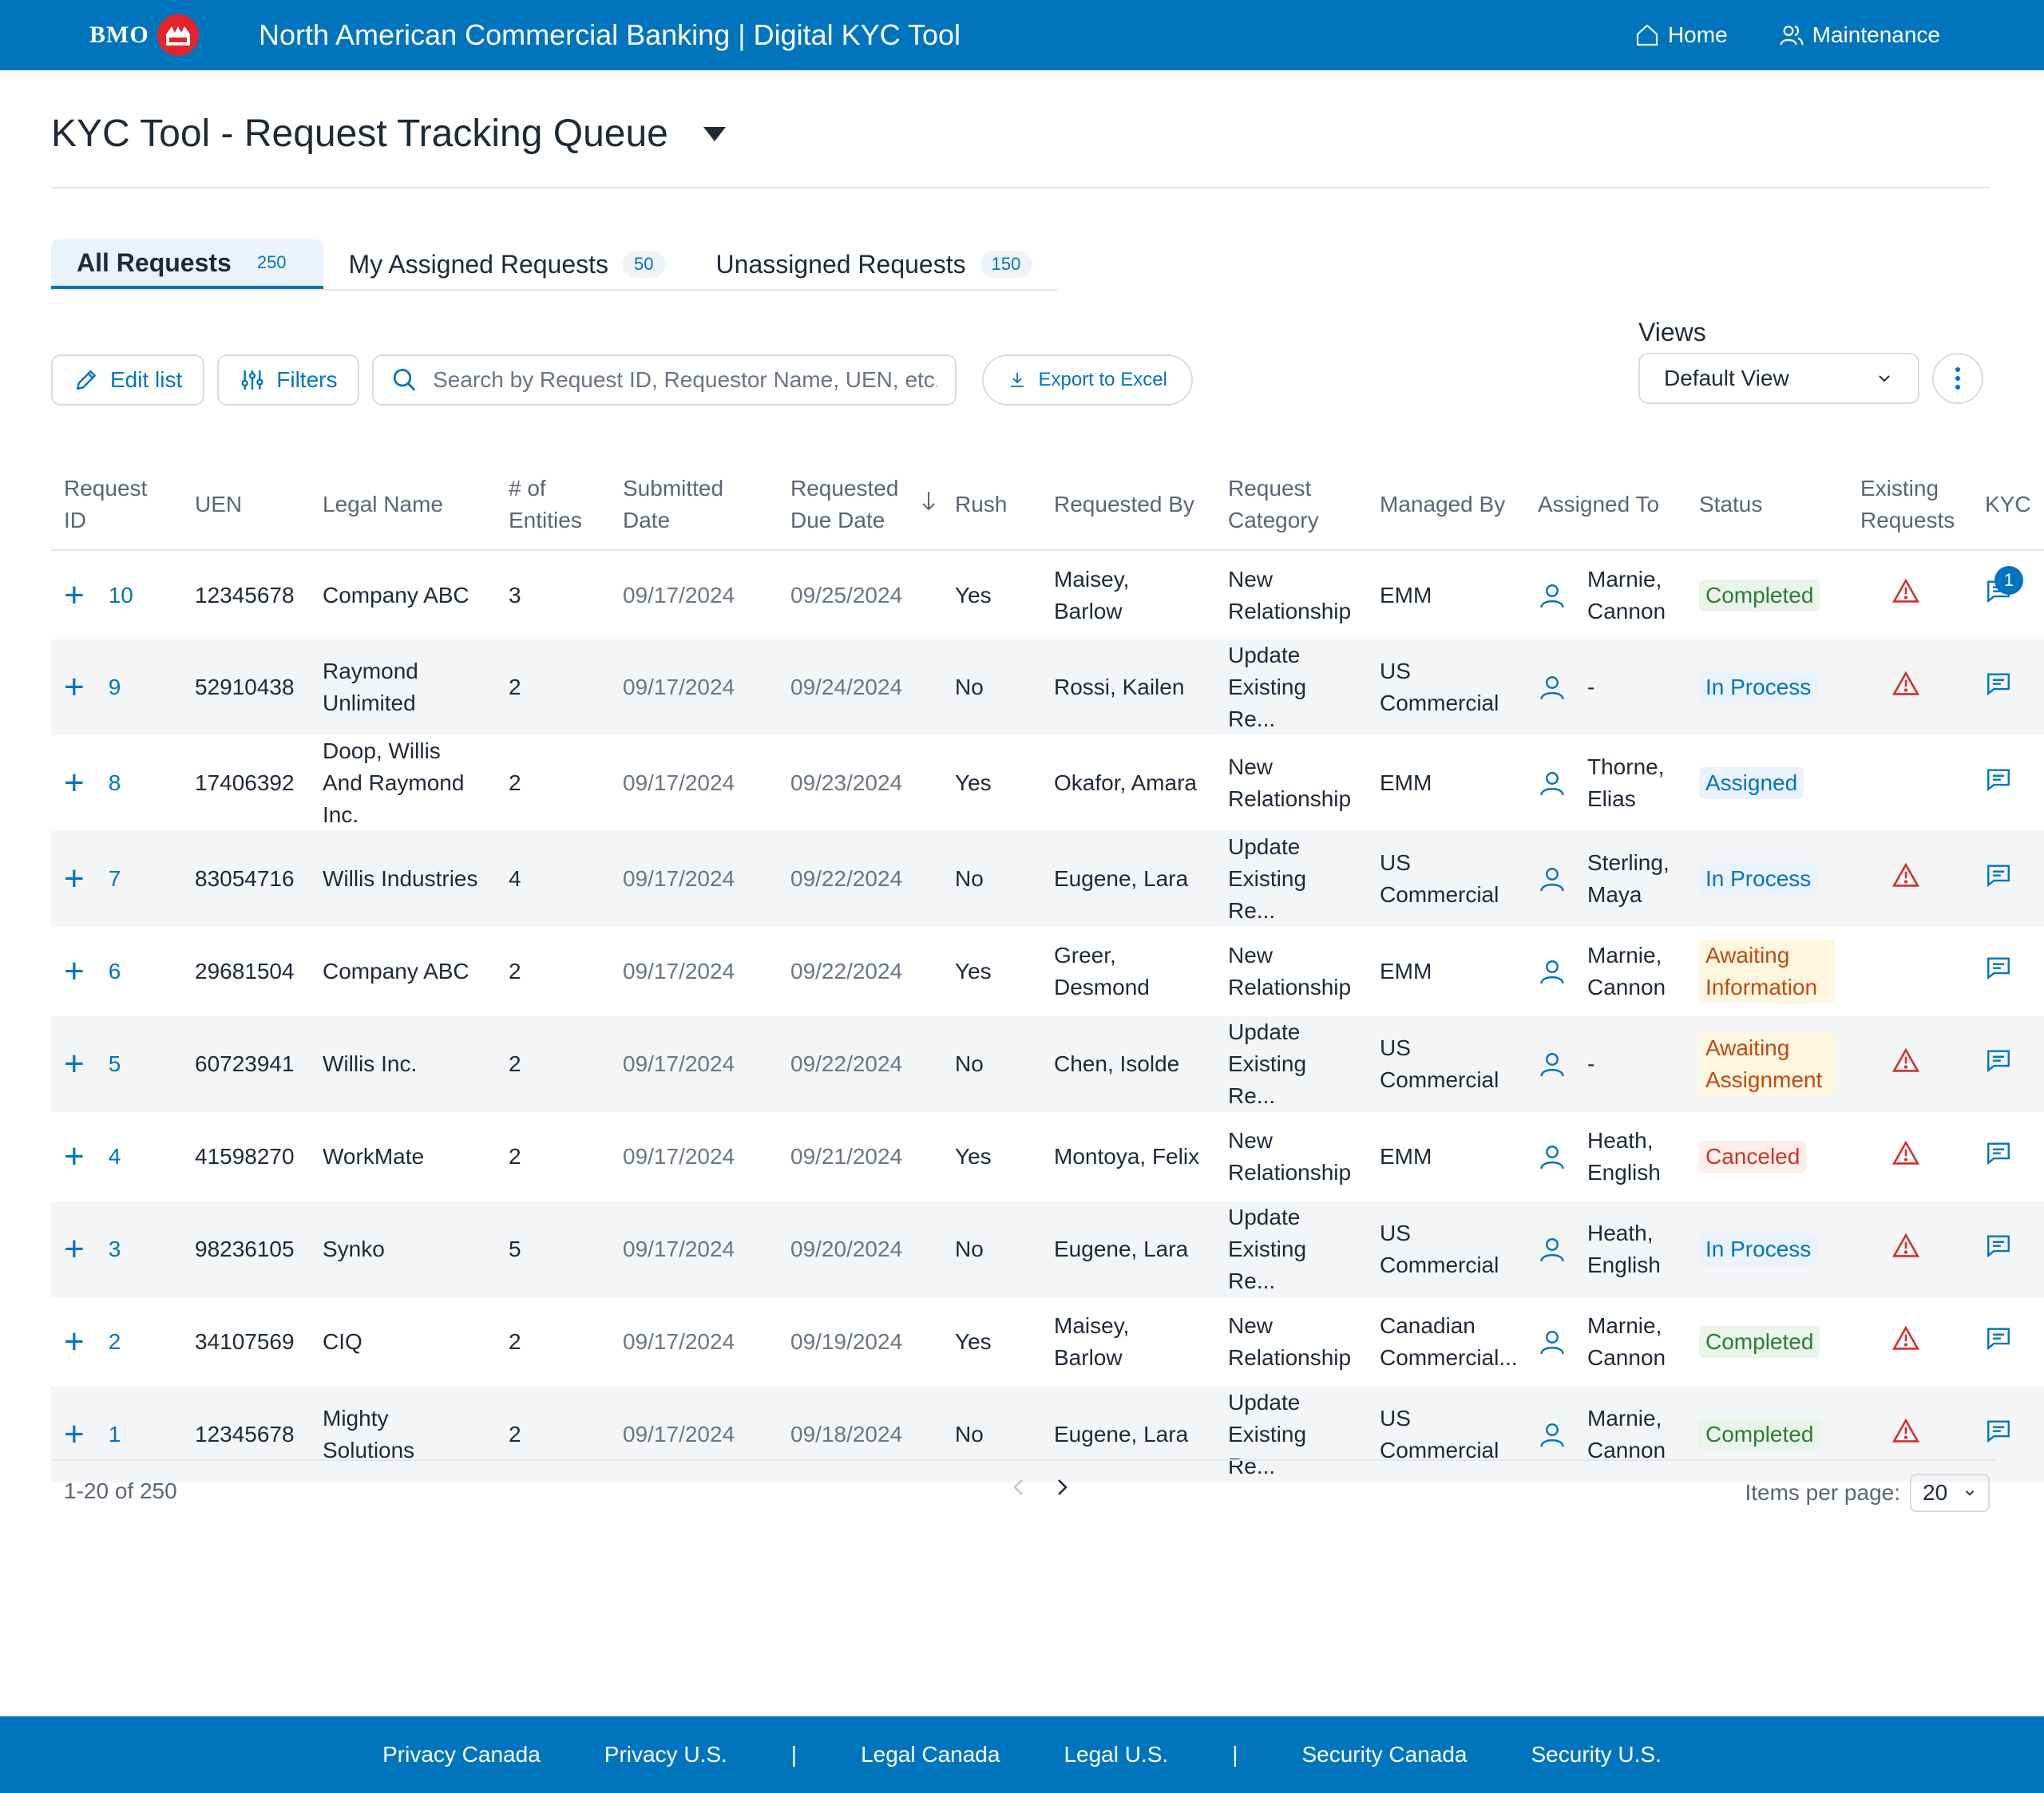 The height and width of the screenshot is (1793, 2044). I want to click on nav-maintenance: Maintenance, so click(1859, 35).